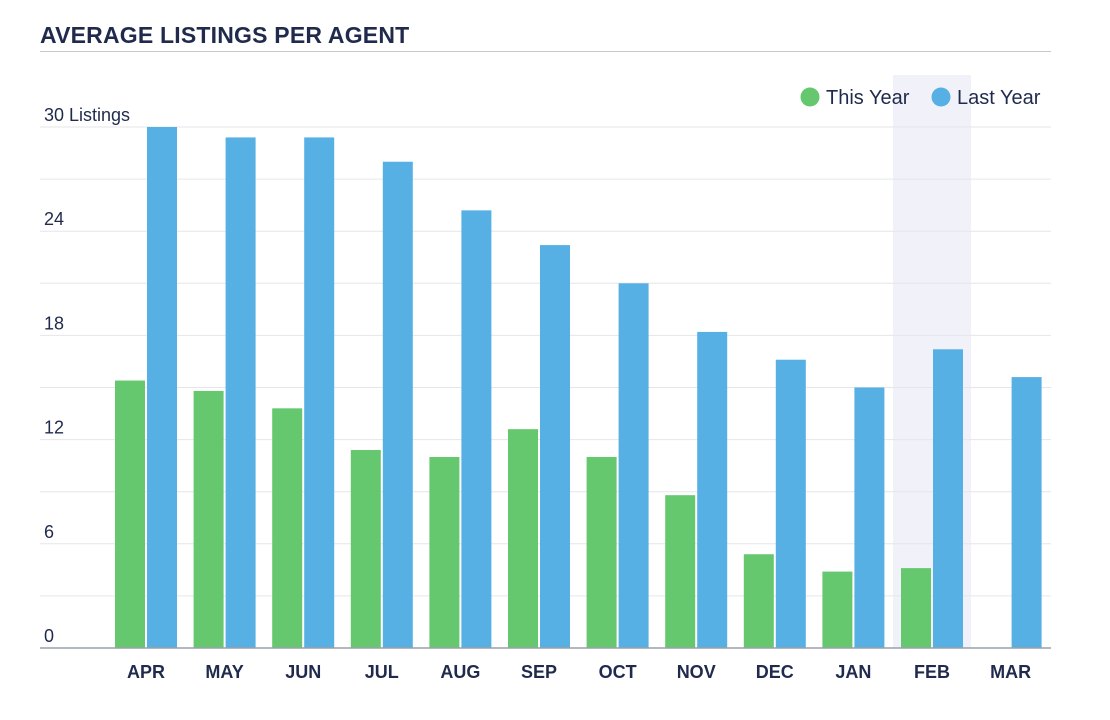  Describe the element at coordinates (365, 549) in the screenshot. I see `bar-this-year-jul` at that location.